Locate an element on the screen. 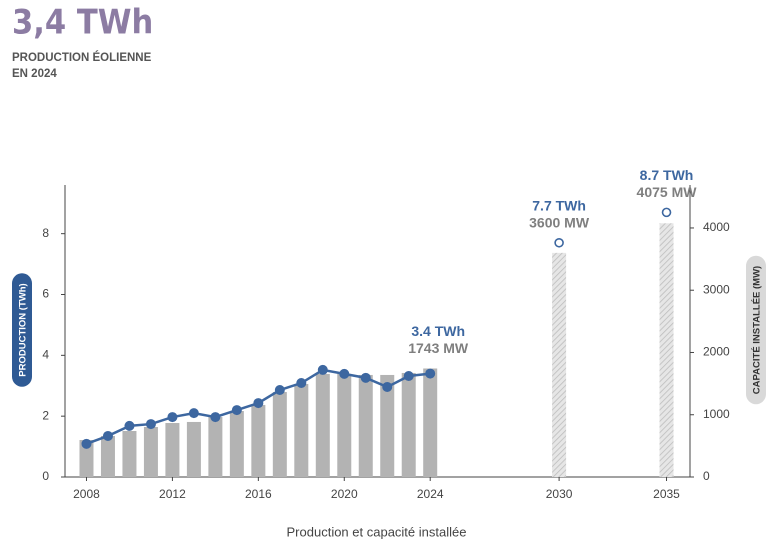 The width and height of the screenshot is (768, 553). y2-tick-label: 2000 is located at coordinates (716, 352).